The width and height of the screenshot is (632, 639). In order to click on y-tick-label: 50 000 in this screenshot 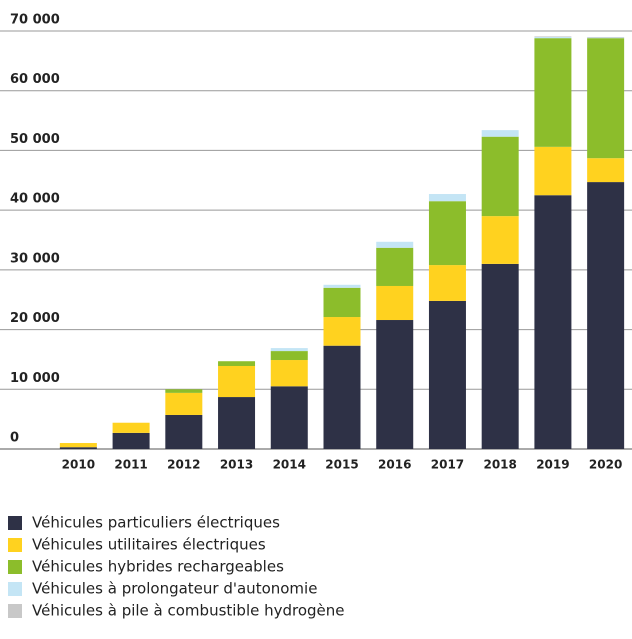, I will do `click(35, 139)`.